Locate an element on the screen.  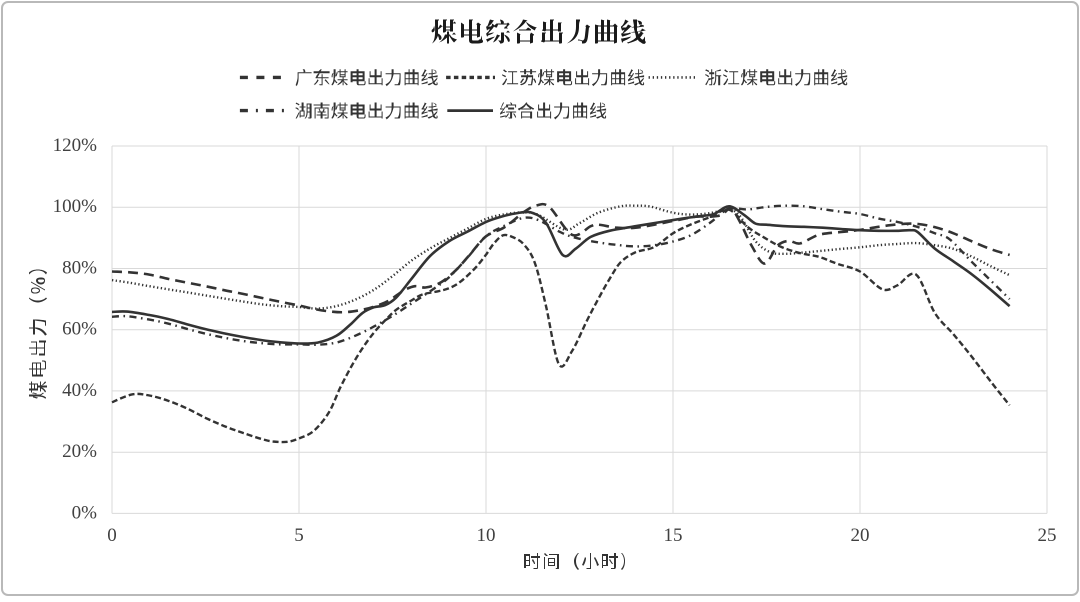
svg-text: 25 is located at coordinates (1047, 535).